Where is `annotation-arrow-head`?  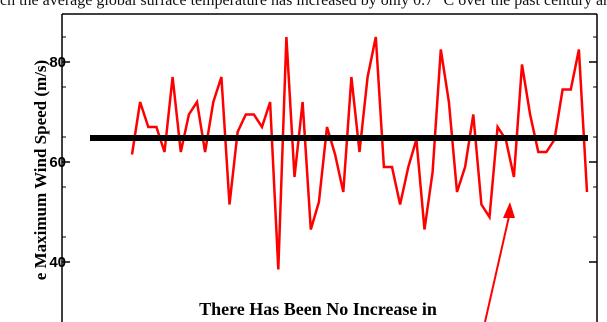 annotation-arrow-head is located at coordinates (509, 210).